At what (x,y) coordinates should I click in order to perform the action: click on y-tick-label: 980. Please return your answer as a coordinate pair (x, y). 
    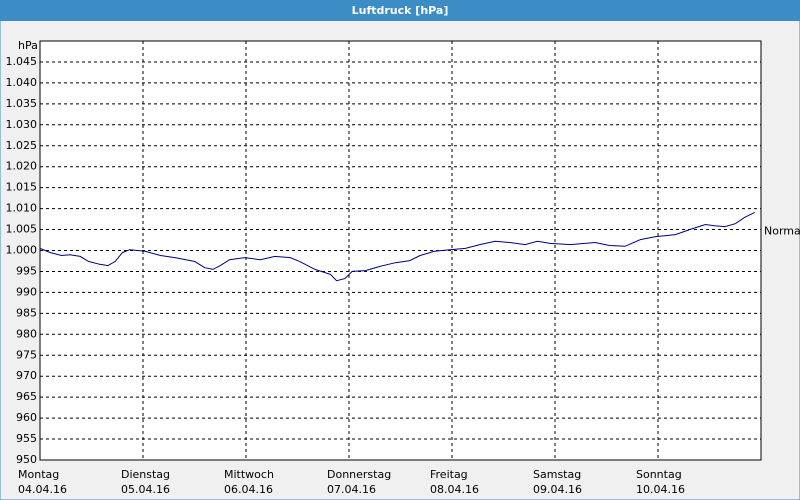
    Looking at the image, I should click on (26, 333).